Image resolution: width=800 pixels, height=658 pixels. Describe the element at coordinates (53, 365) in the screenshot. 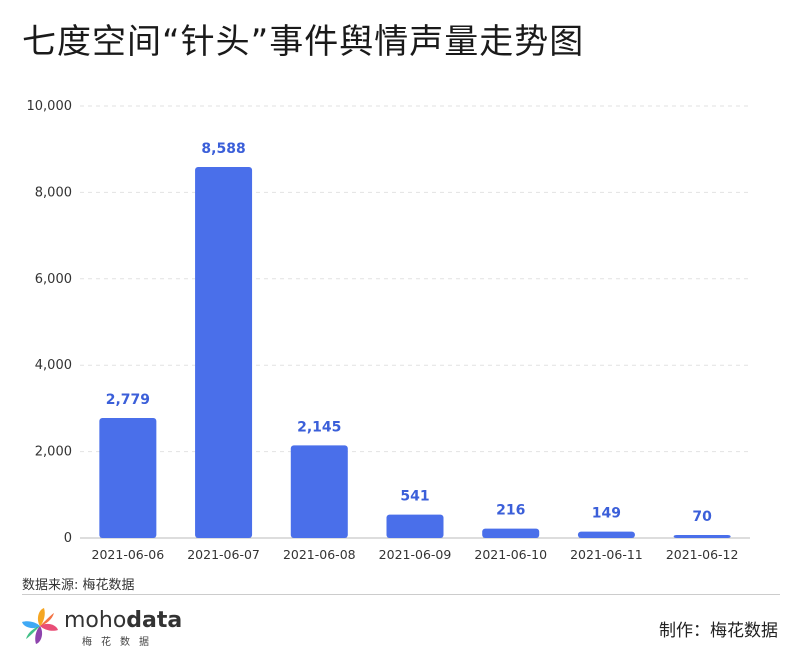

I see `y-tick-label: 4,000` at that location.